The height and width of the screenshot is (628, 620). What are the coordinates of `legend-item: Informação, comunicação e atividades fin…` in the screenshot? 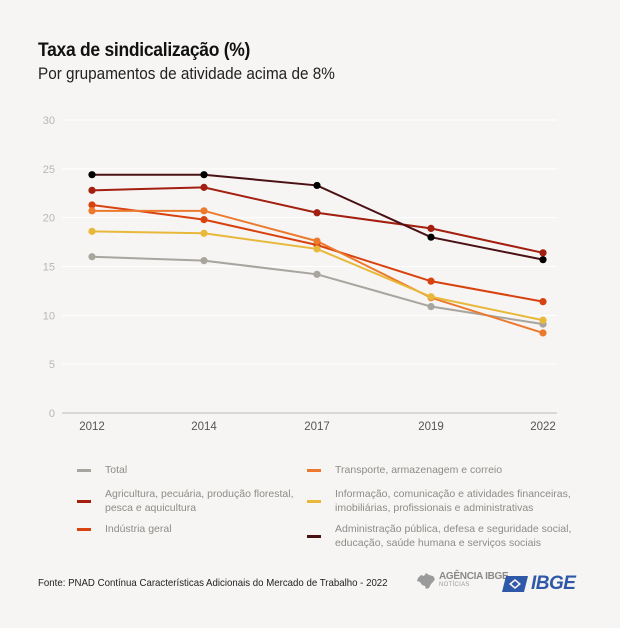 It's located at (439, 501).